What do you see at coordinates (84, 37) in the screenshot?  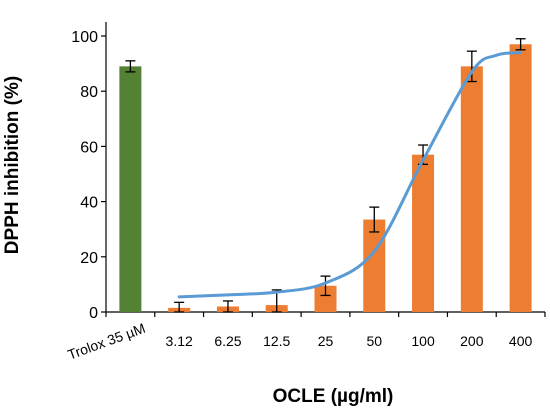 I see `y-tick-label: 100` at bounding box center [84, 37].